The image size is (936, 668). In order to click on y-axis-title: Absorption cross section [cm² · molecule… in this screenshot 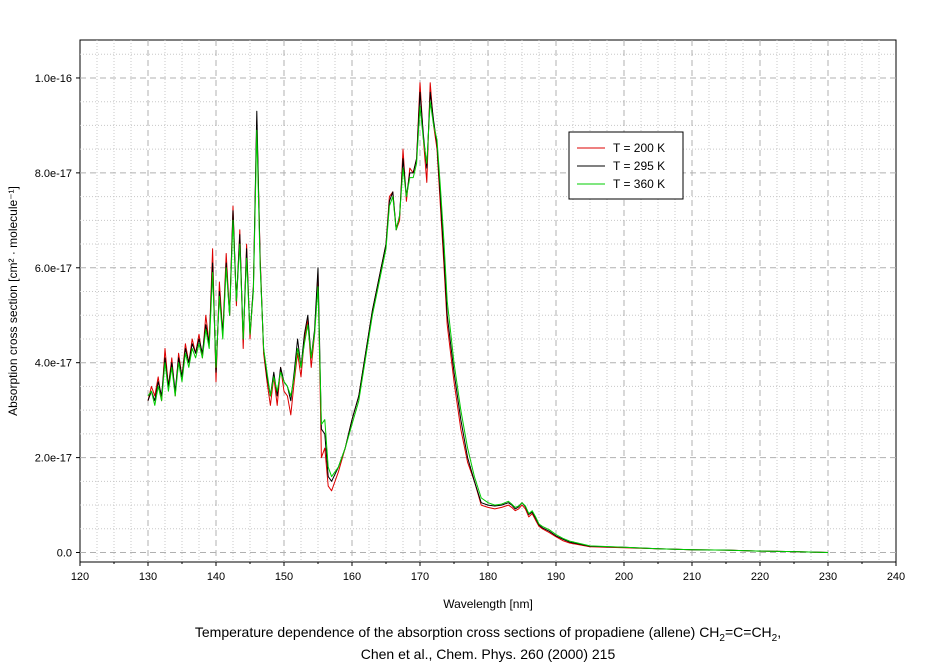, I will do `click(13, 301)`.